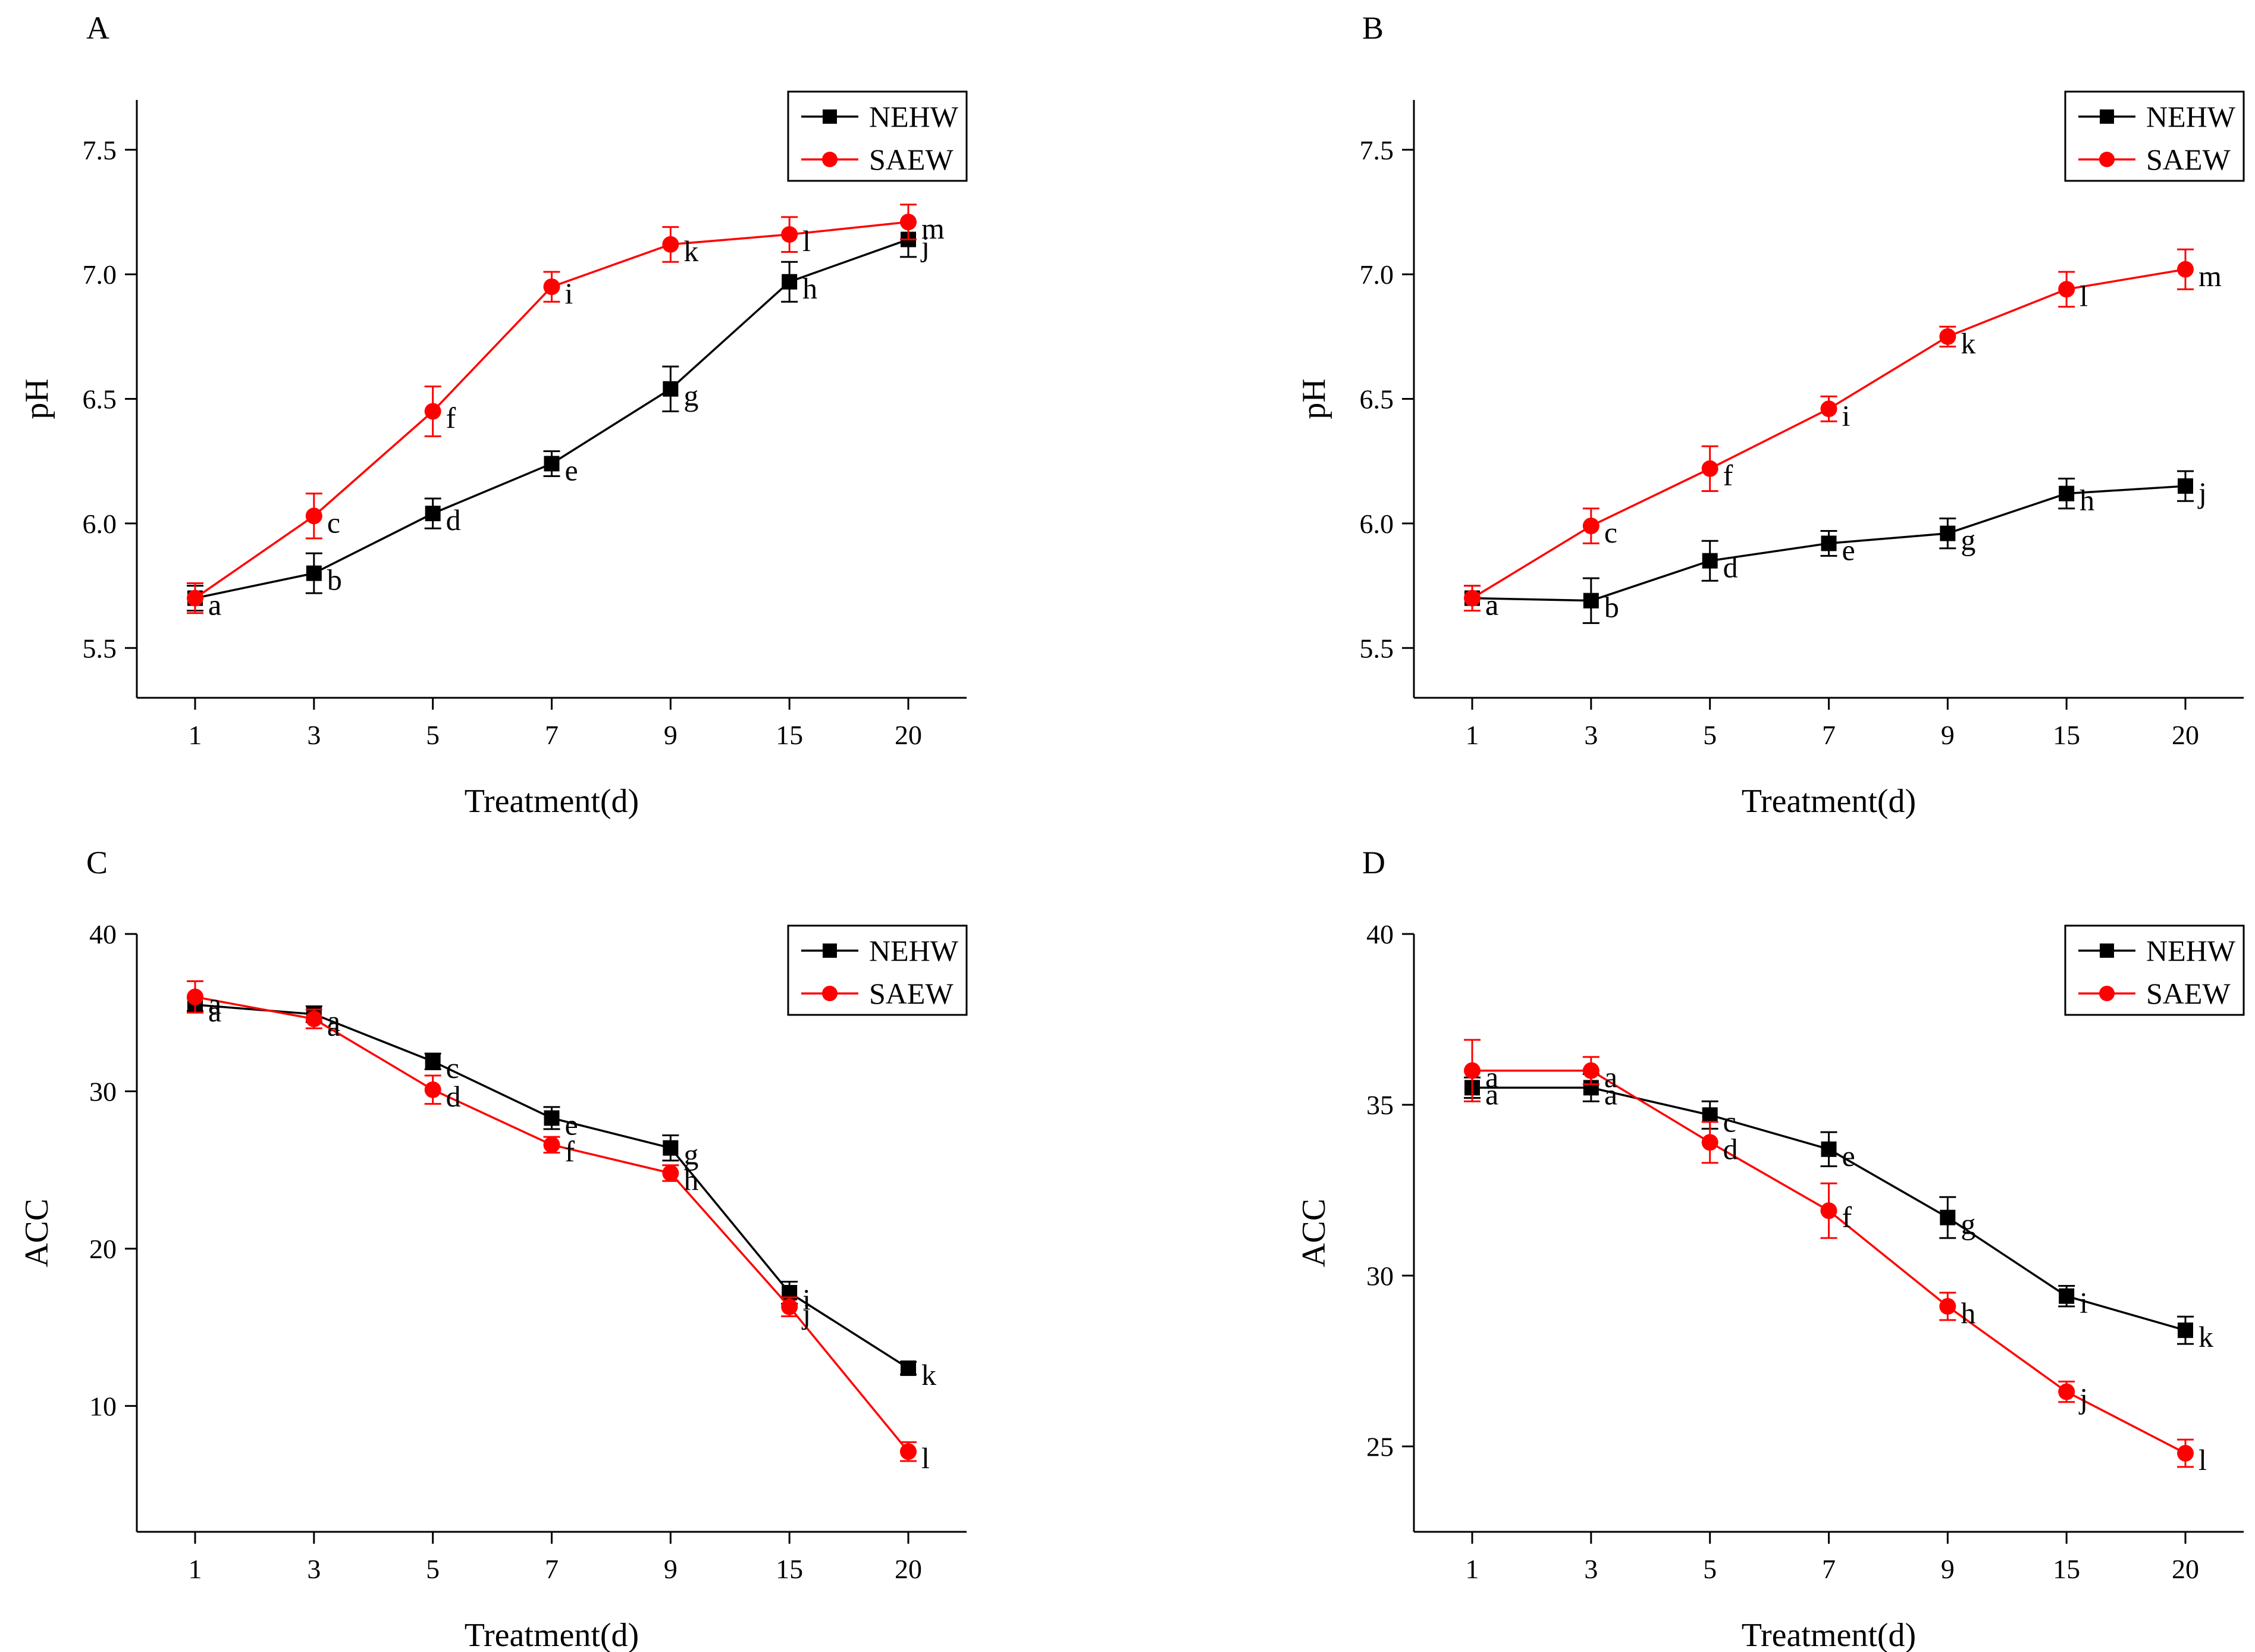 This screenshot has width=2255, height=1652. What do you see at coordinates (103, 934) in the screenshot?
I see `y-tick-label: 40` at bounding box center [103, 934].